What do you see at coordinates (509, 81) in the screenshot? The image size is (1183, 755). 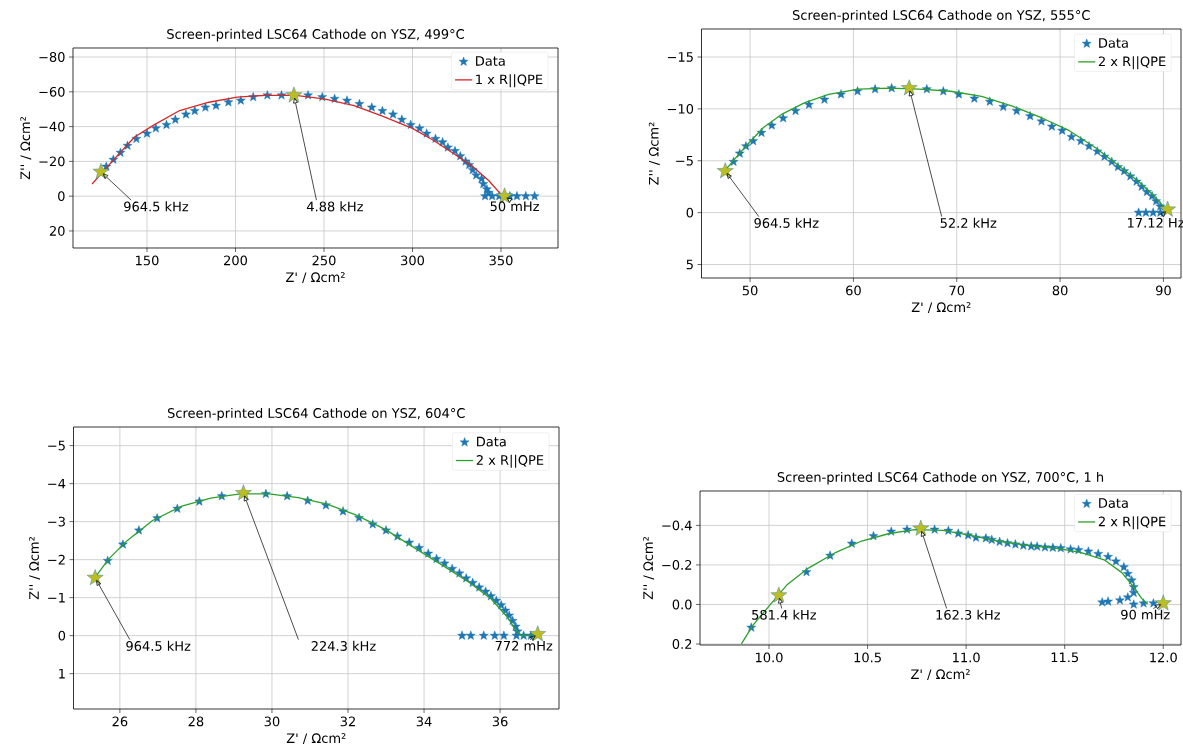 I see `legend-label: 1 x R||QPE` at bounding box center [509, 81].